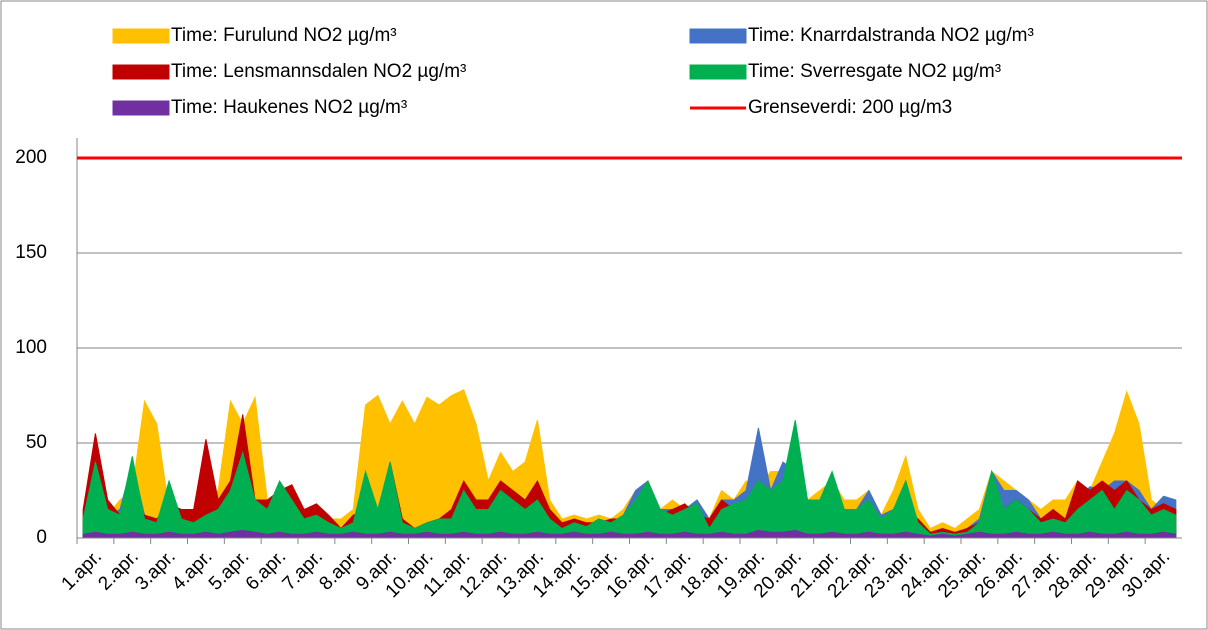 The height and width of the screenshot is (630, 1208). What do you see at coordinates (31, 347) in the screenshot?
I see `y-tick-label: 100` at bounding box center [31, 347].